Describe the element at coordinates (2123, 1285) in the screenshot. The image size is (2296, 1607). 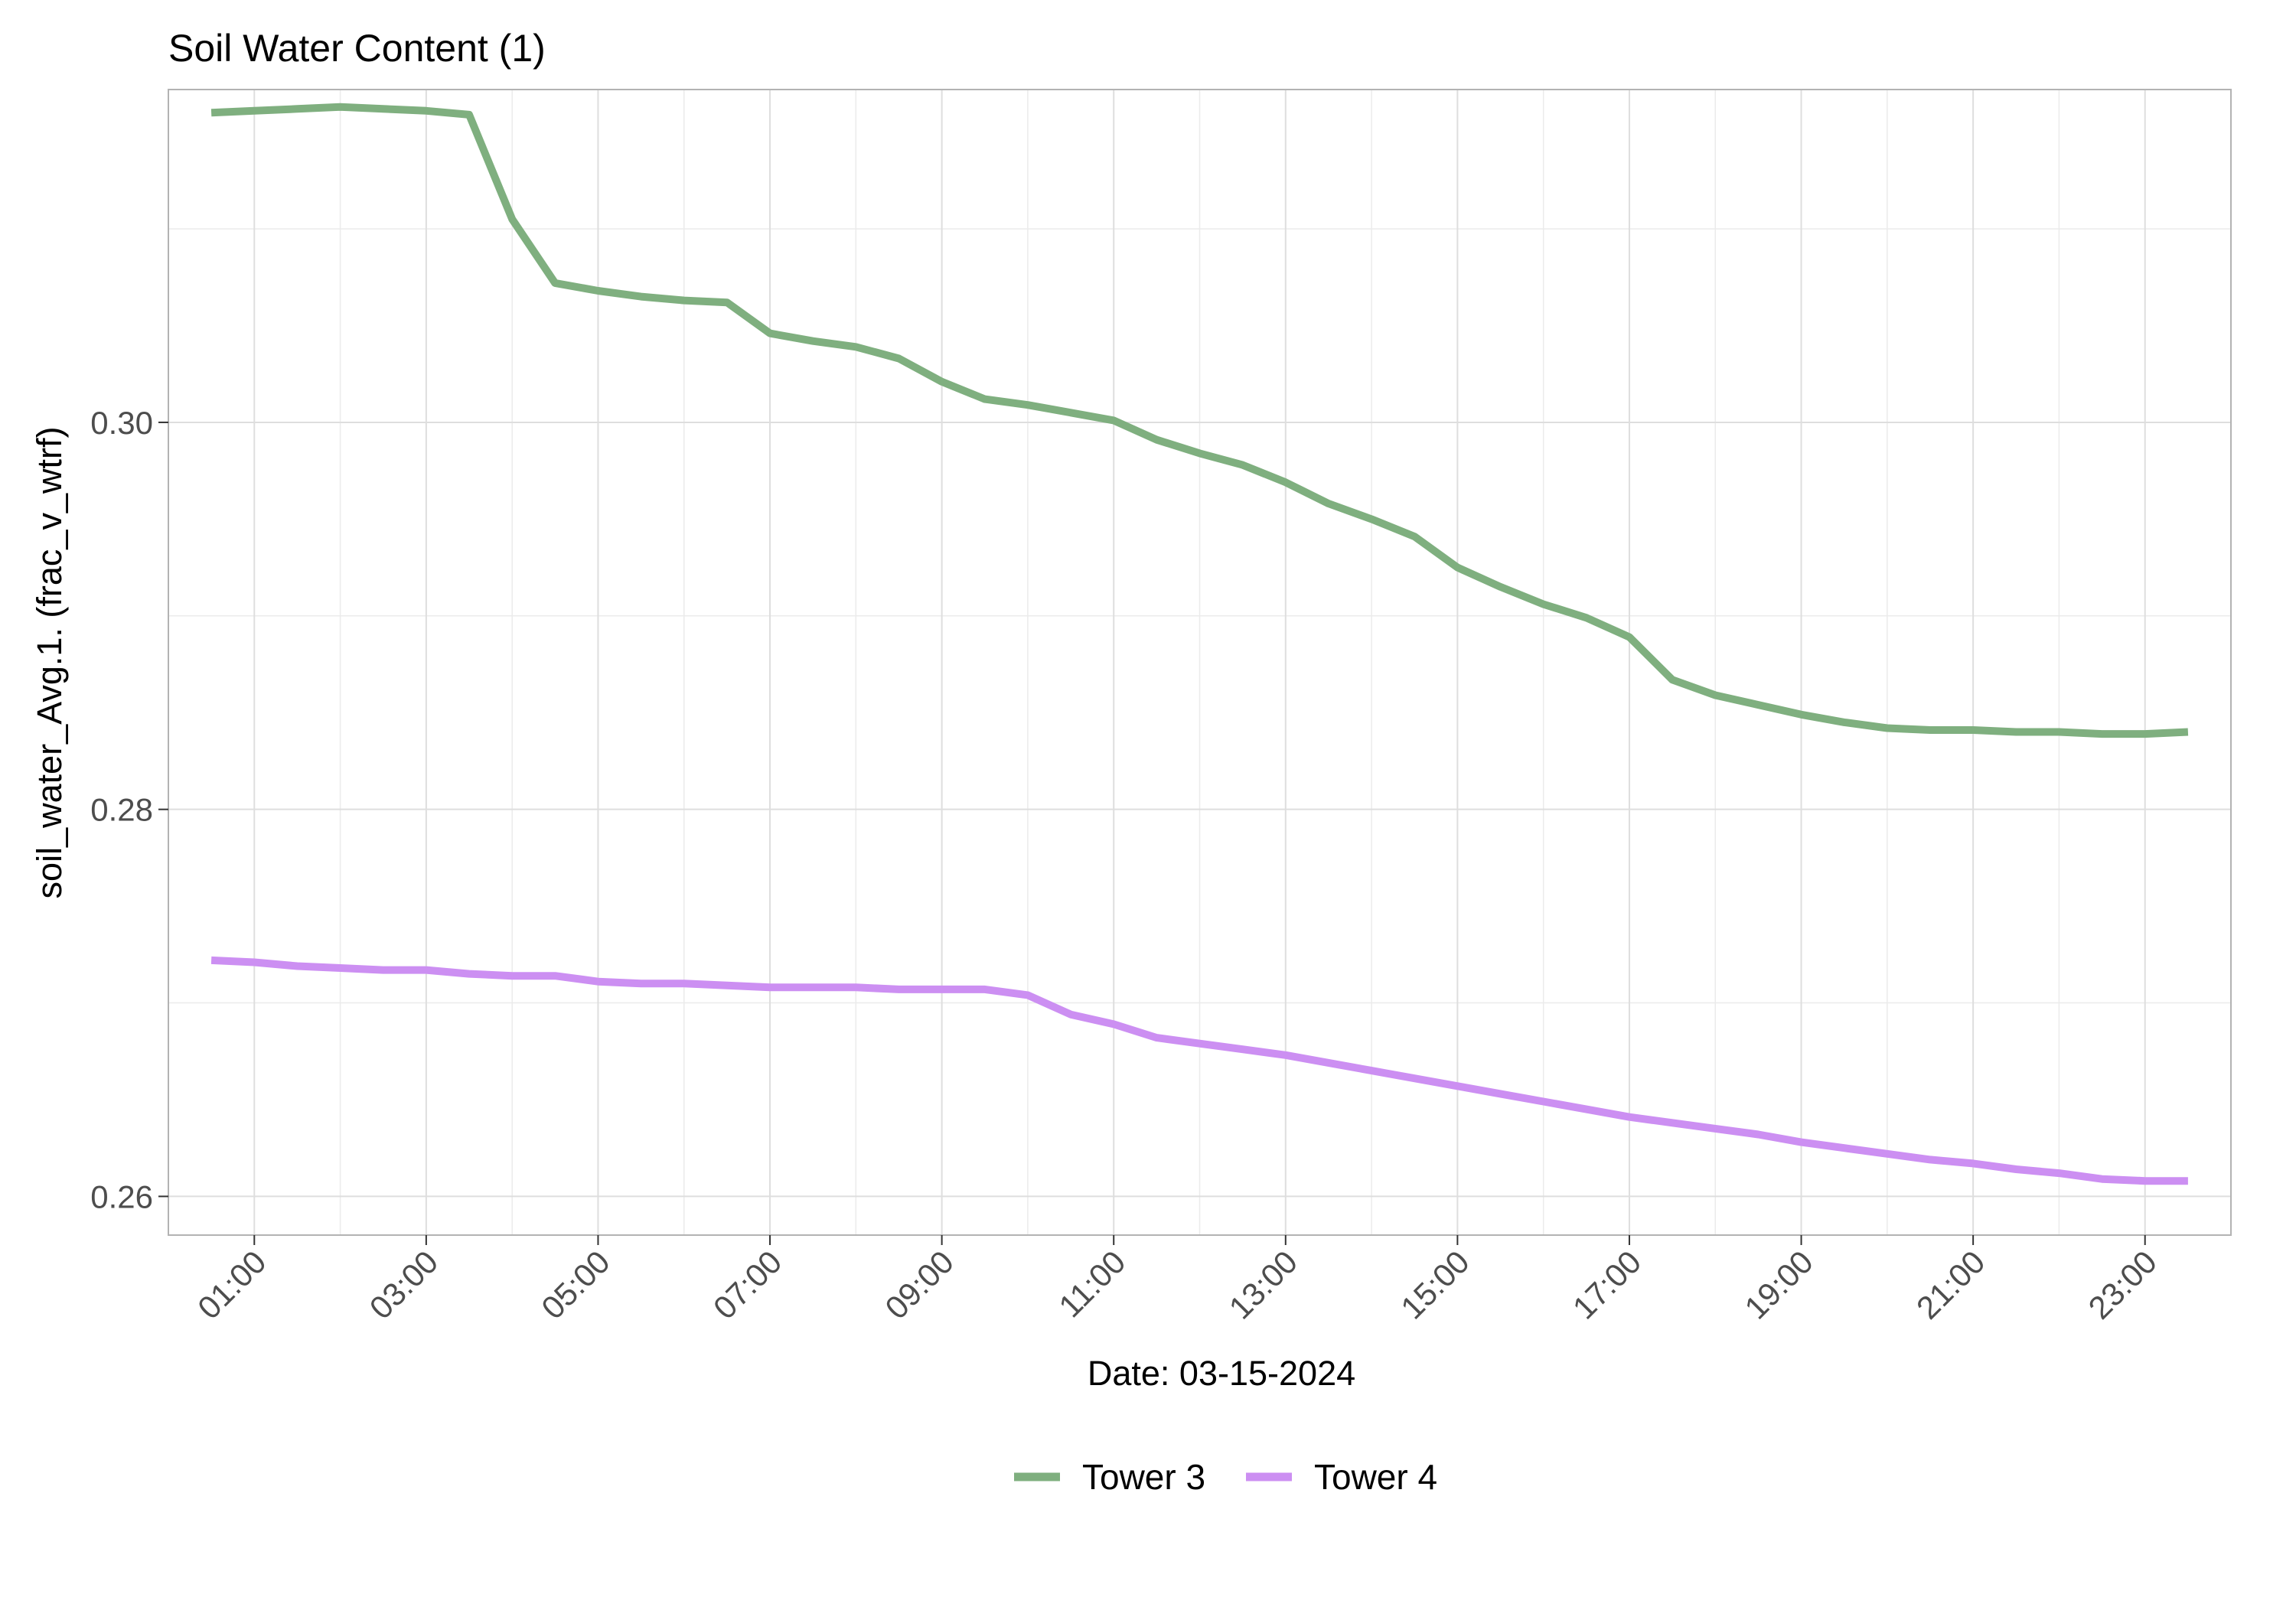
I see `x-tick-label: 23:00` at that location.